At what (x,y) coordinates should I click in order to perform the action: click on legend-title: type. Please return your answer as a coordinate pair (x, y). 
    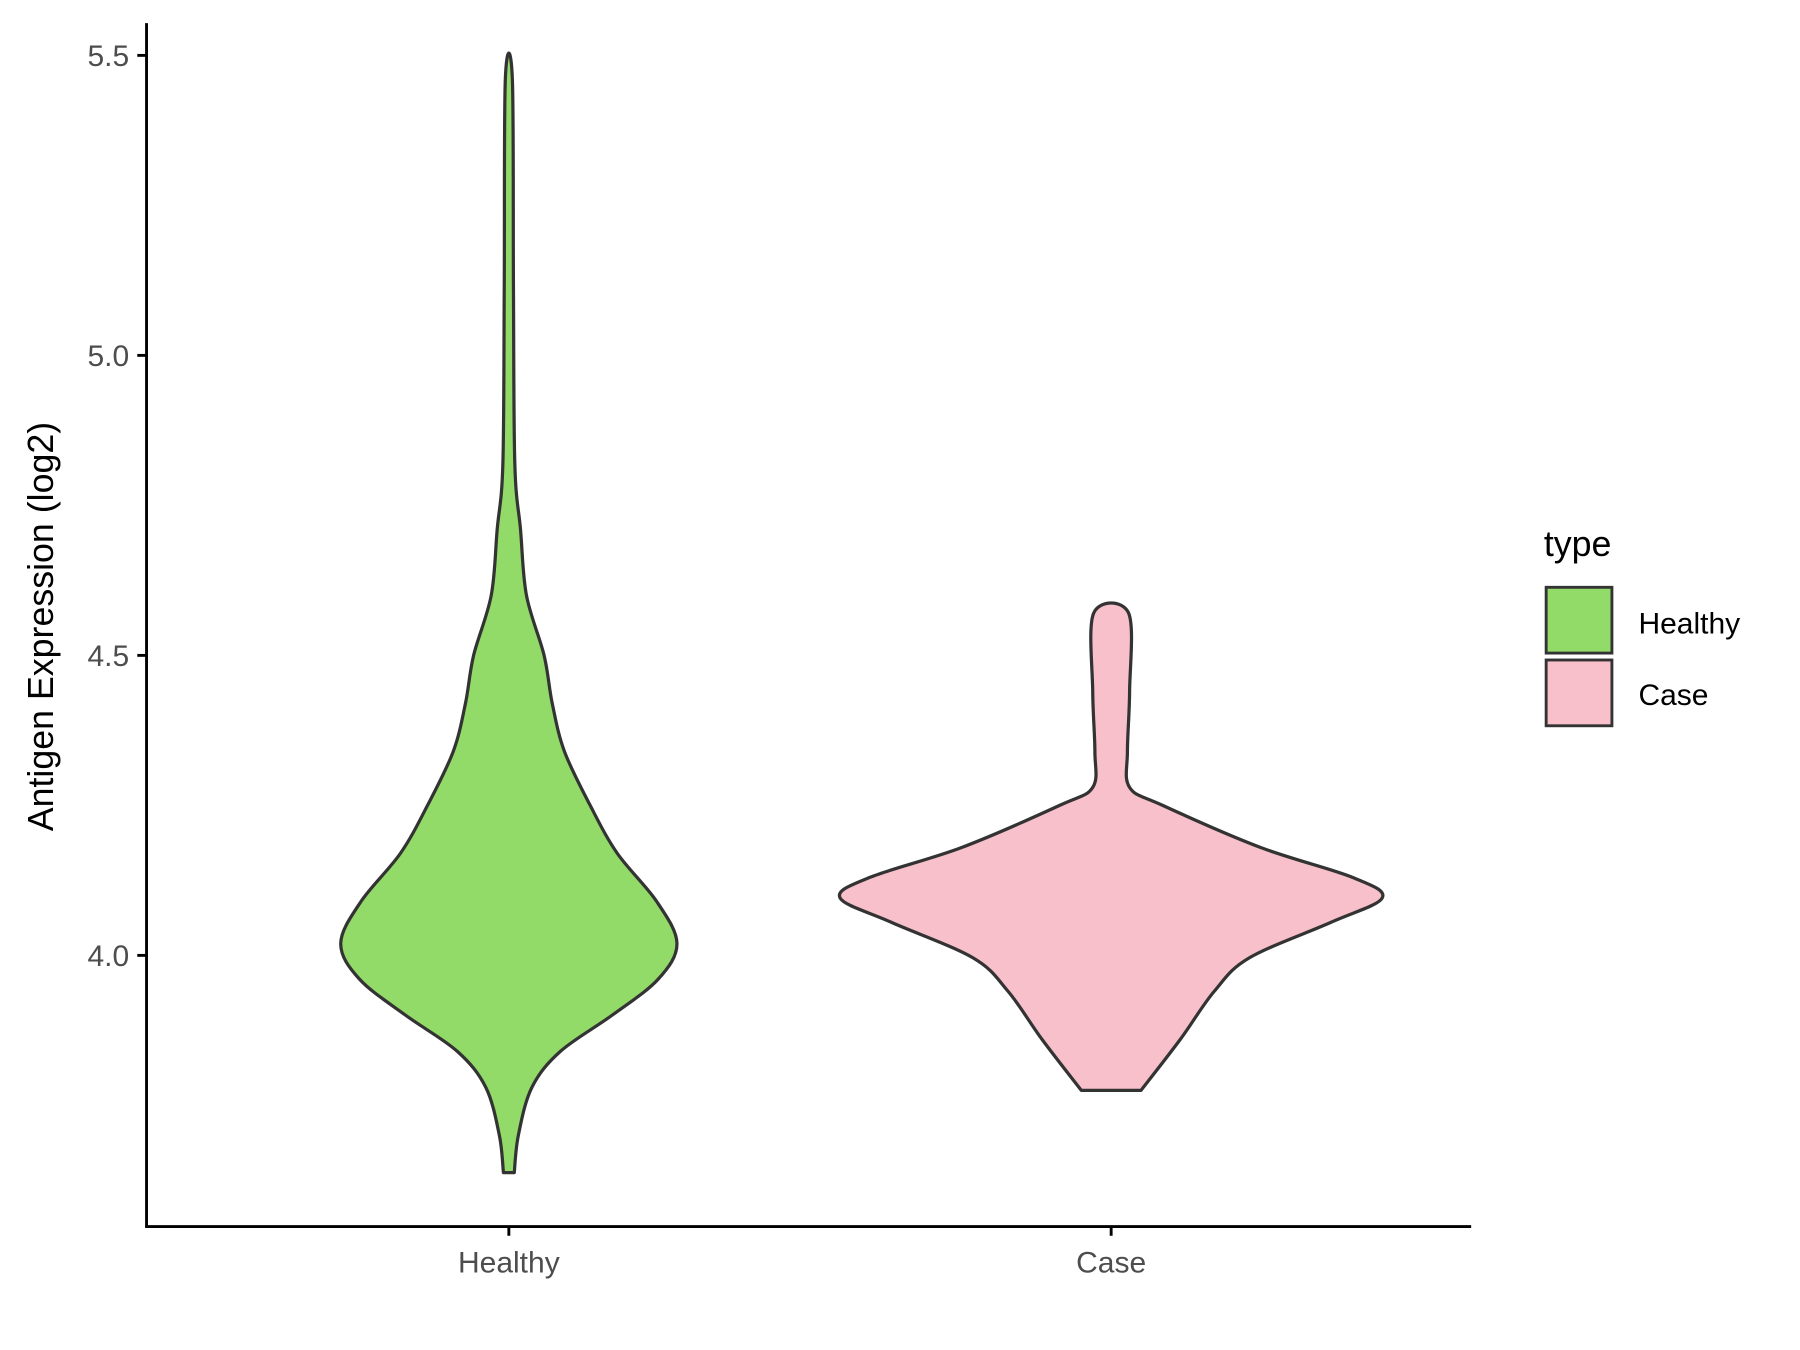
    Looking at the image, I should click on (1578, 544).